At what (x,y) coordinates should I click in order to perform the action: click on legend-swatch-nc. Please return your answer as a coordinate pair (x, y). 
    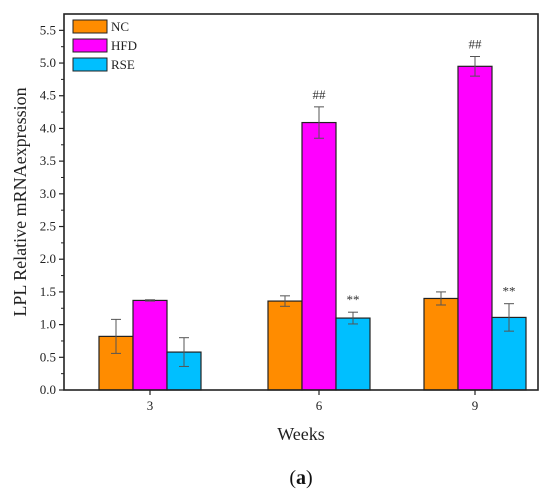
    Looking at the image, I should click on (90, 26).